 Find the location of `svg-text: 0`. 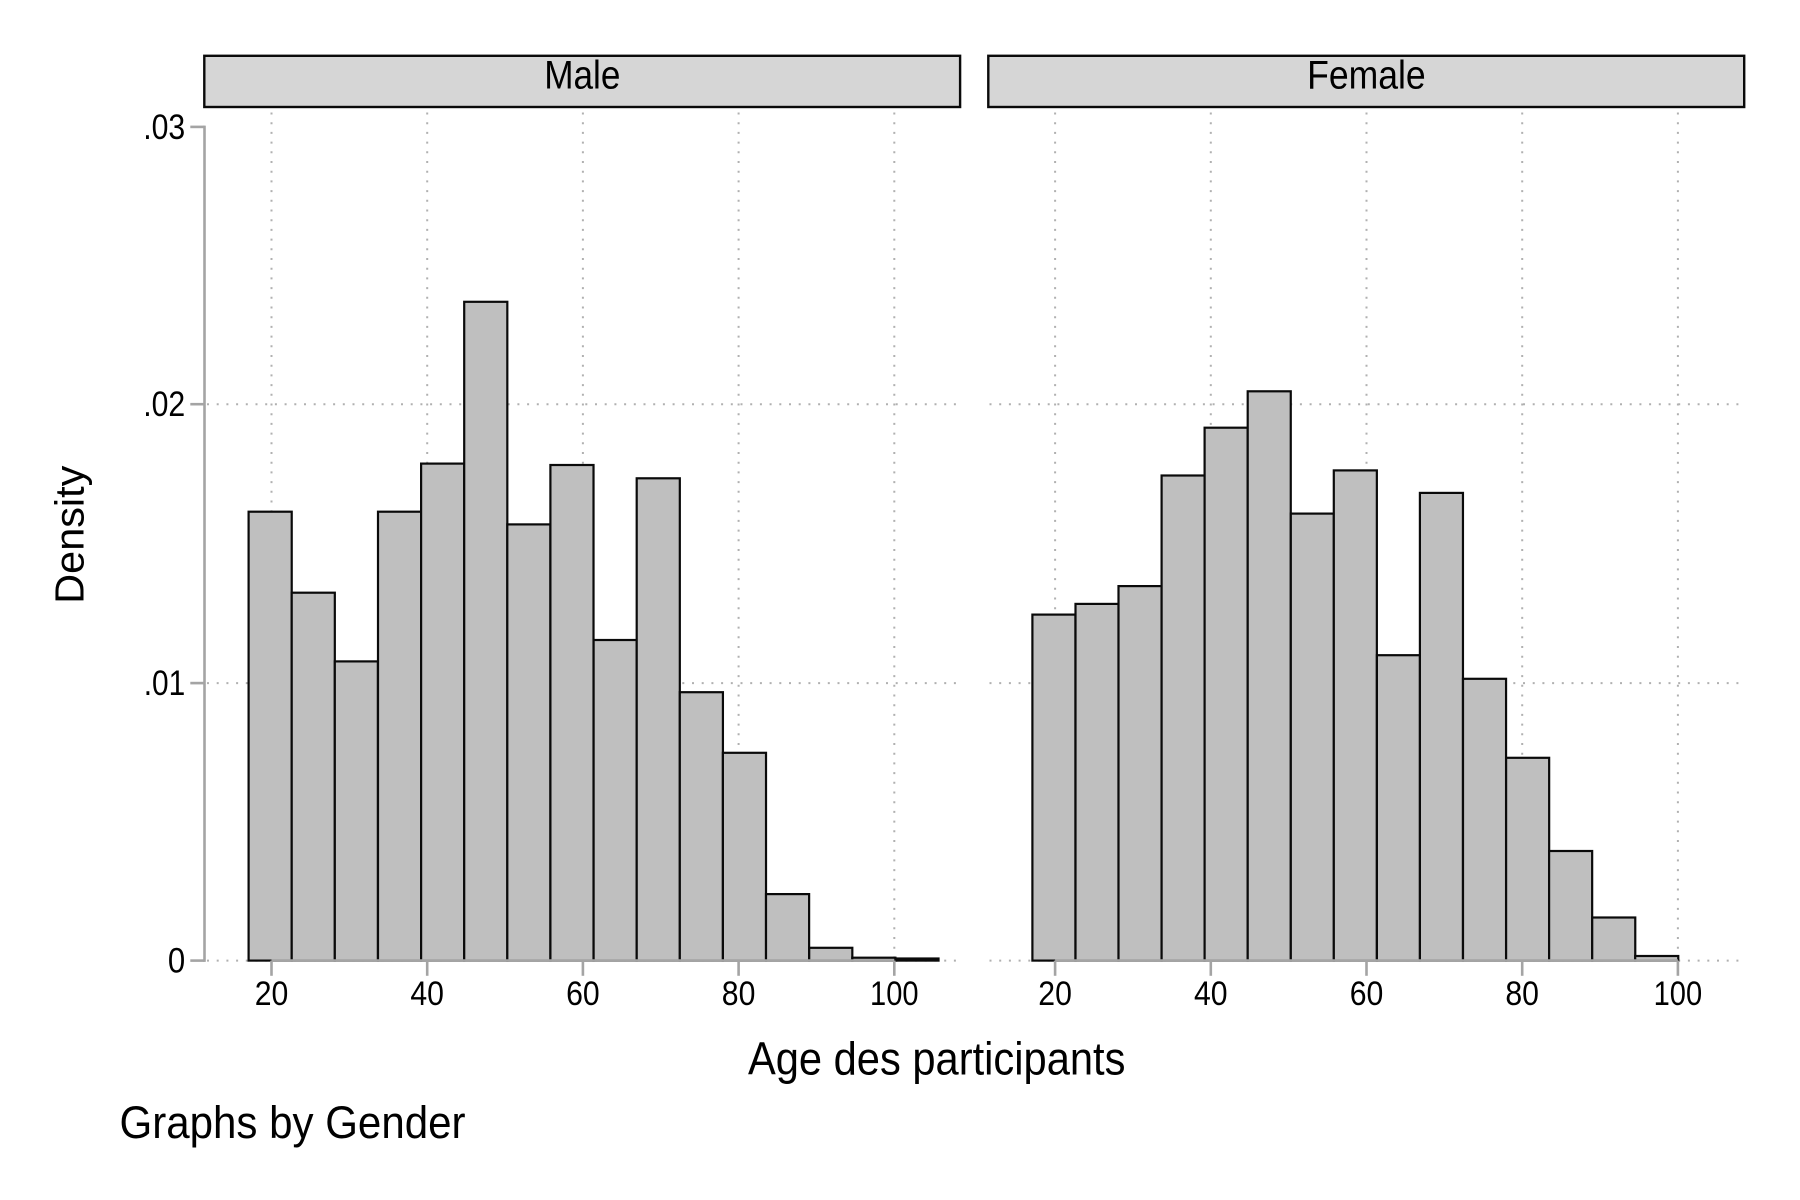

svg-text: 0 is located at coordinates (176, 961).